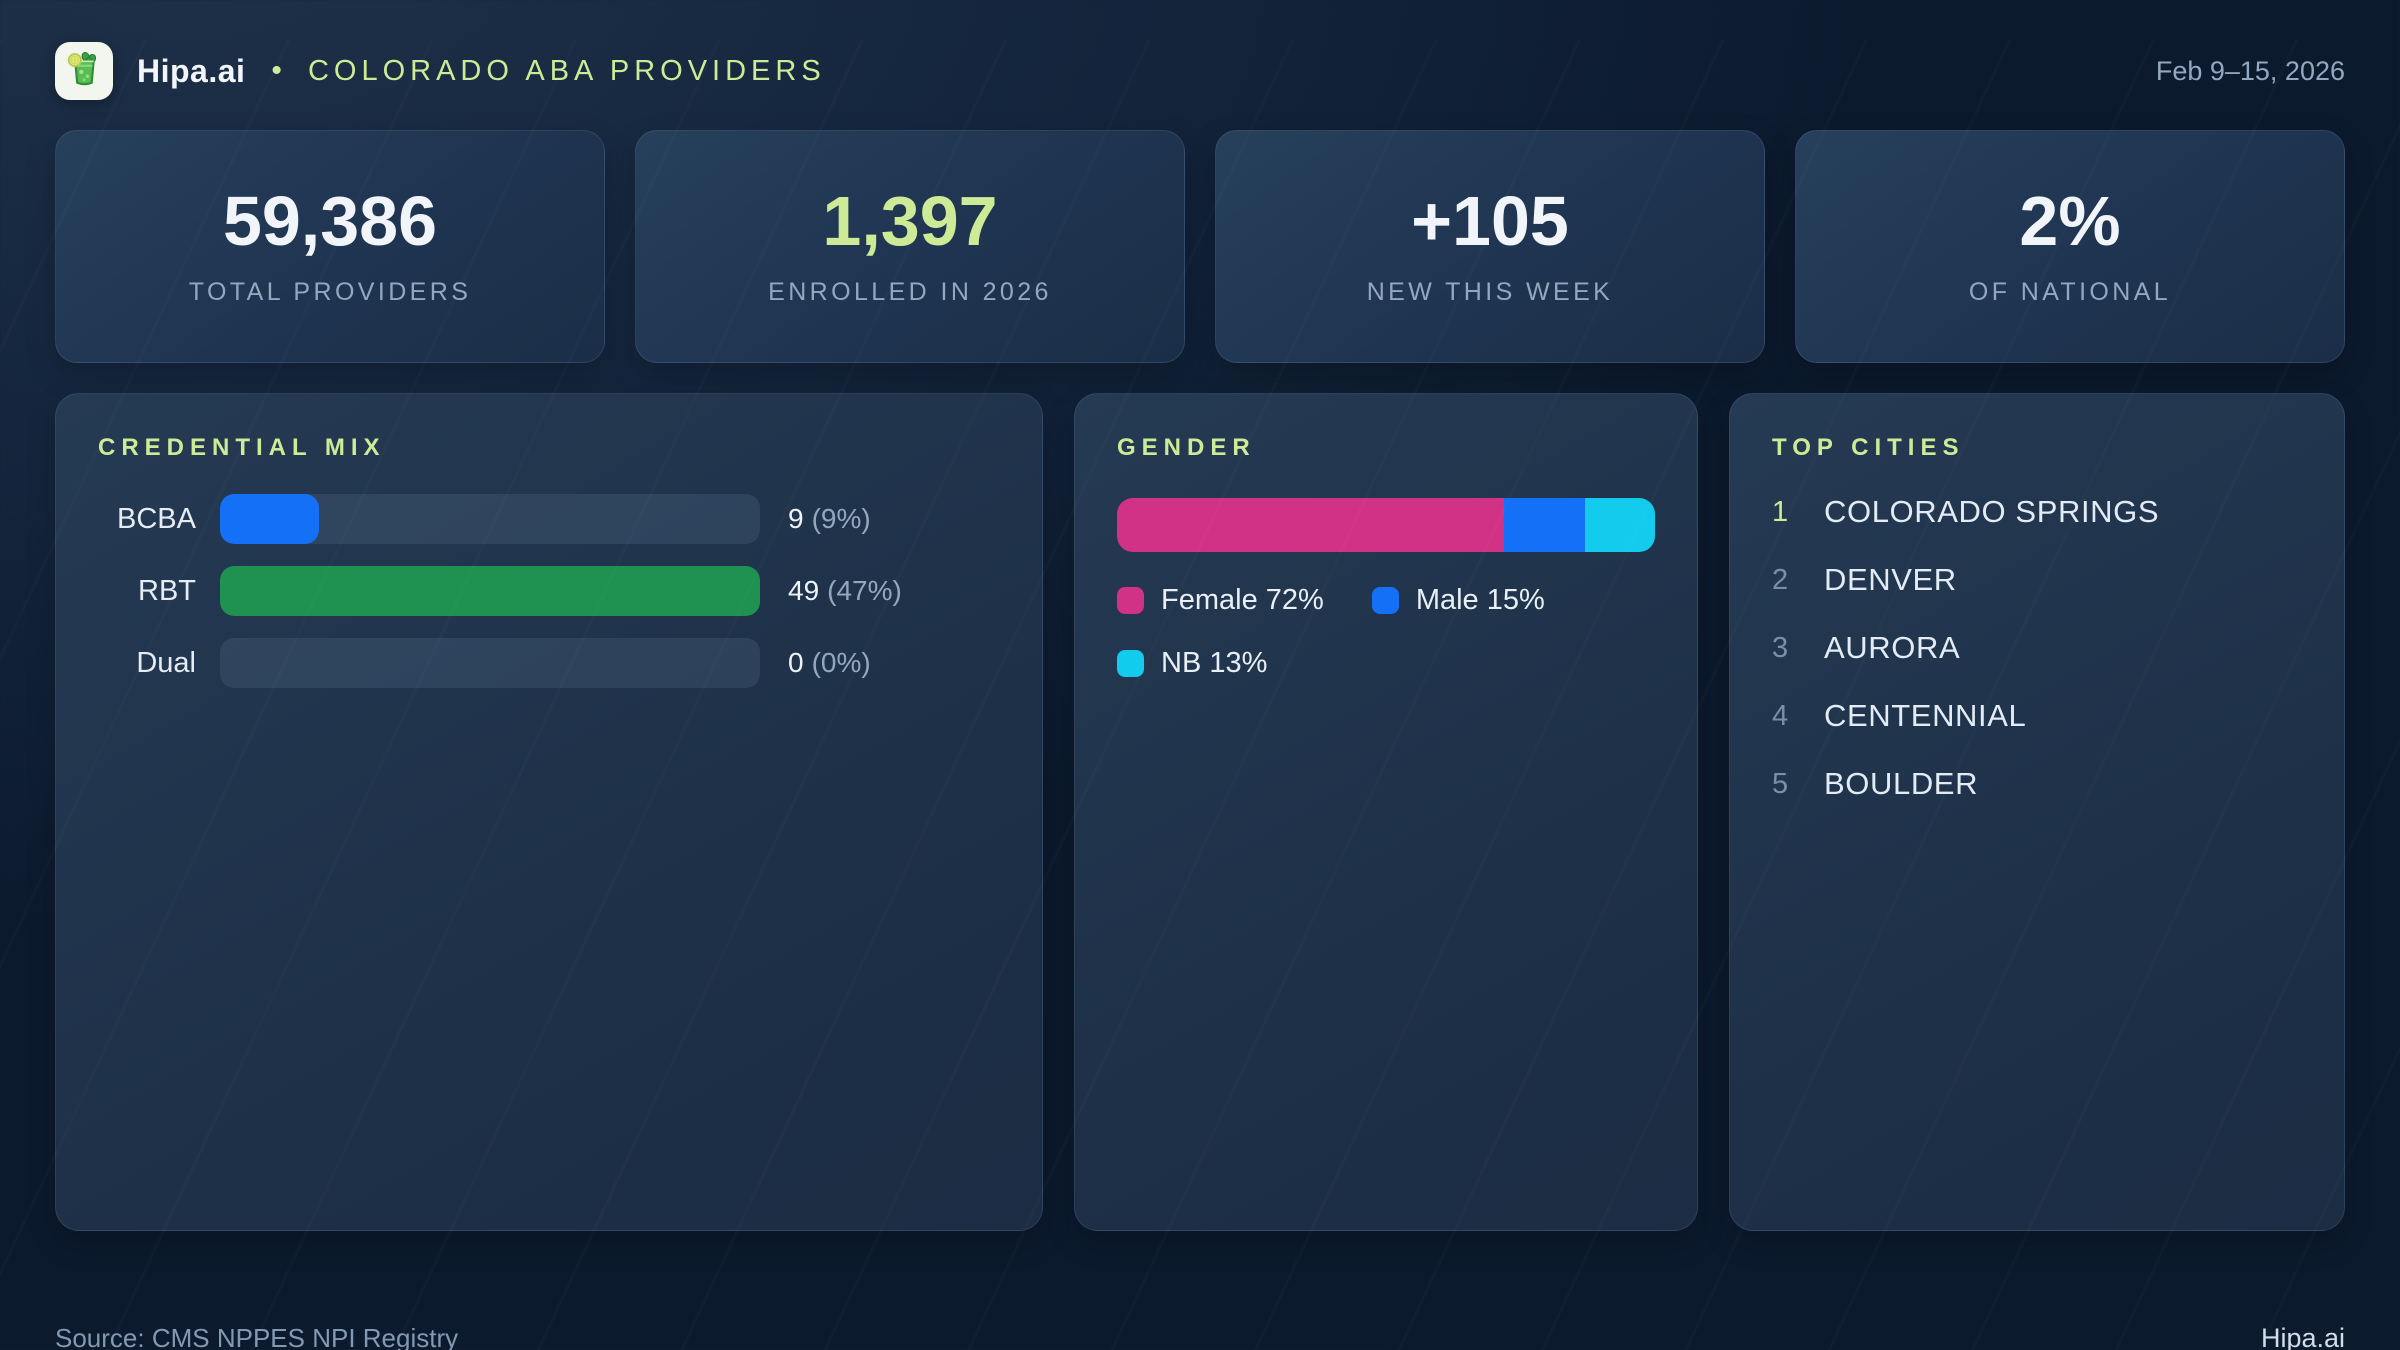  Describe the element at coordinates (1545, 525) in the screenshot. I see `gender-segment-male` at that location.